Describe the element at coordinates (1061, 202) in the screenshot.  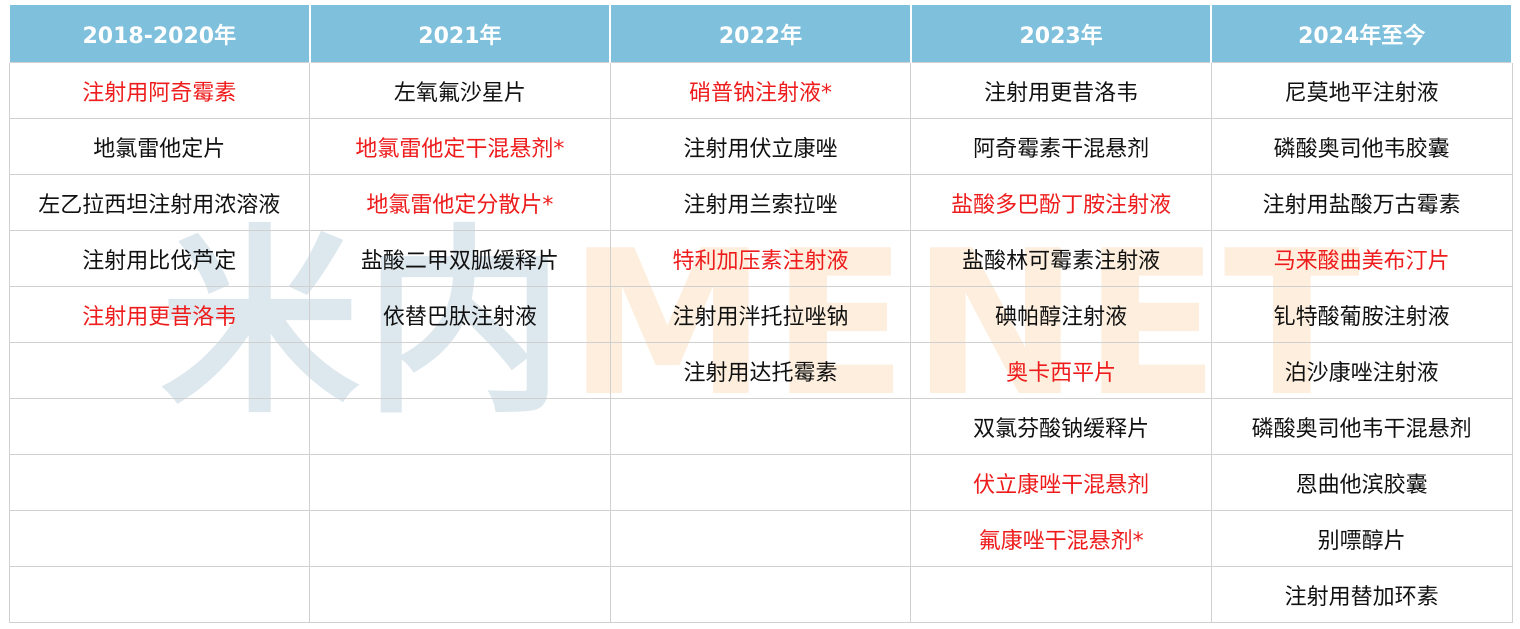
I see `drug-cell: 盐酸多巴酚丁胺注射液` at that location.